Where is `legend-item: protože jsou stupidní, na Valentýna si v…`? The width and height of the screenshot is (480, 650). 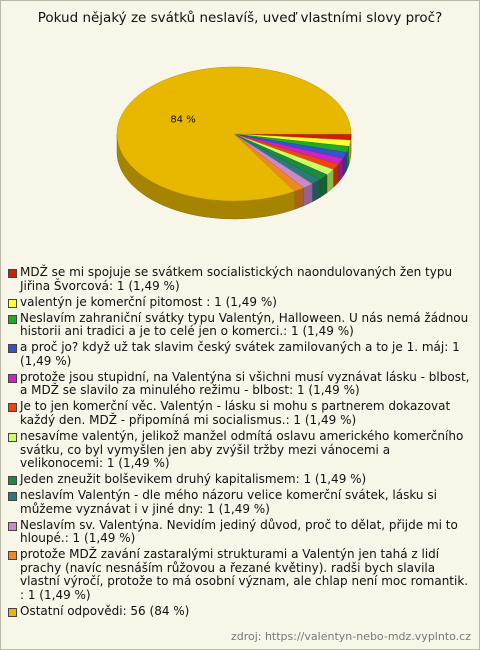 legend-item: protože jsou stupidní, na Valentýna si v… is located at coordinates (241, 383).